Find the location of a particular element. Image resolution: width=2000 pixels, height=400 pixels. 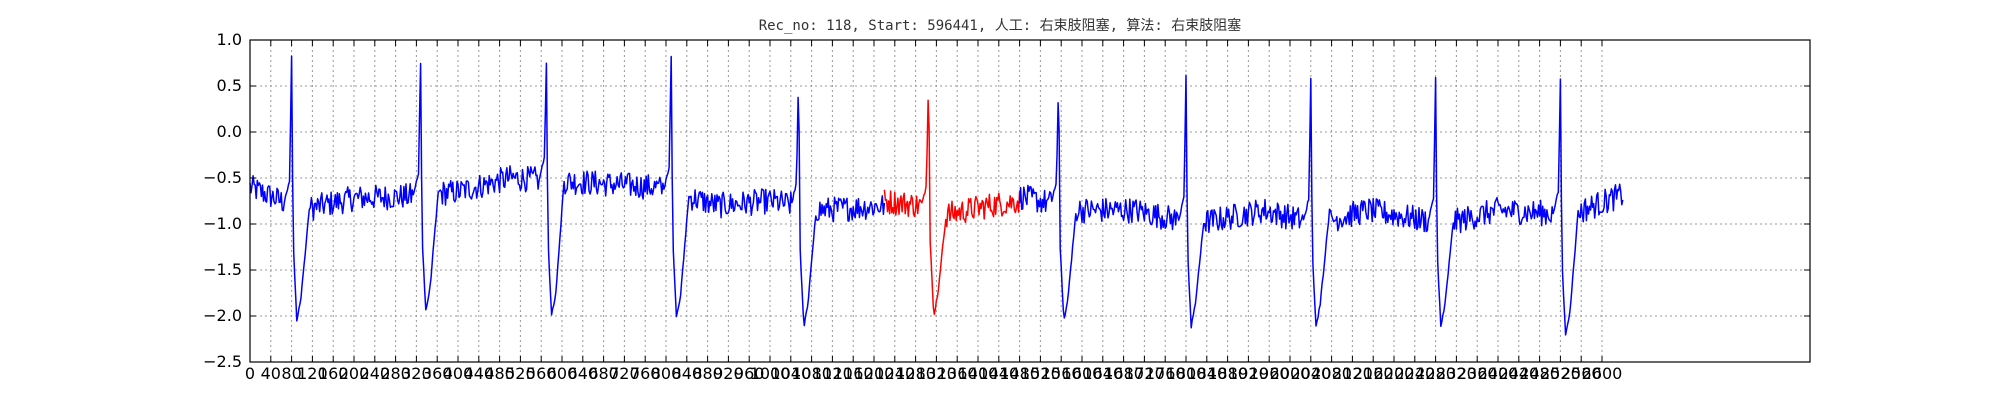

x-tick-label: 40 is located at coordinates (271, 373).